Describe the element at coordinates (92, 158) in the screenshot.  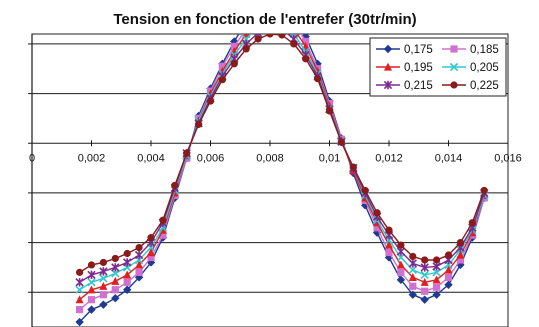
I see `x-tick-label-1: 0,002` at that location.